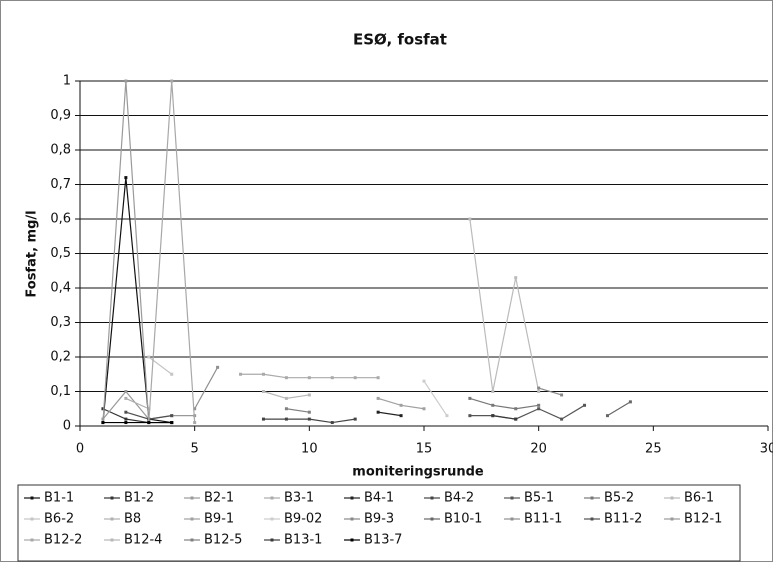  I want to click on legend-label: B12-4, so click(143, 540).